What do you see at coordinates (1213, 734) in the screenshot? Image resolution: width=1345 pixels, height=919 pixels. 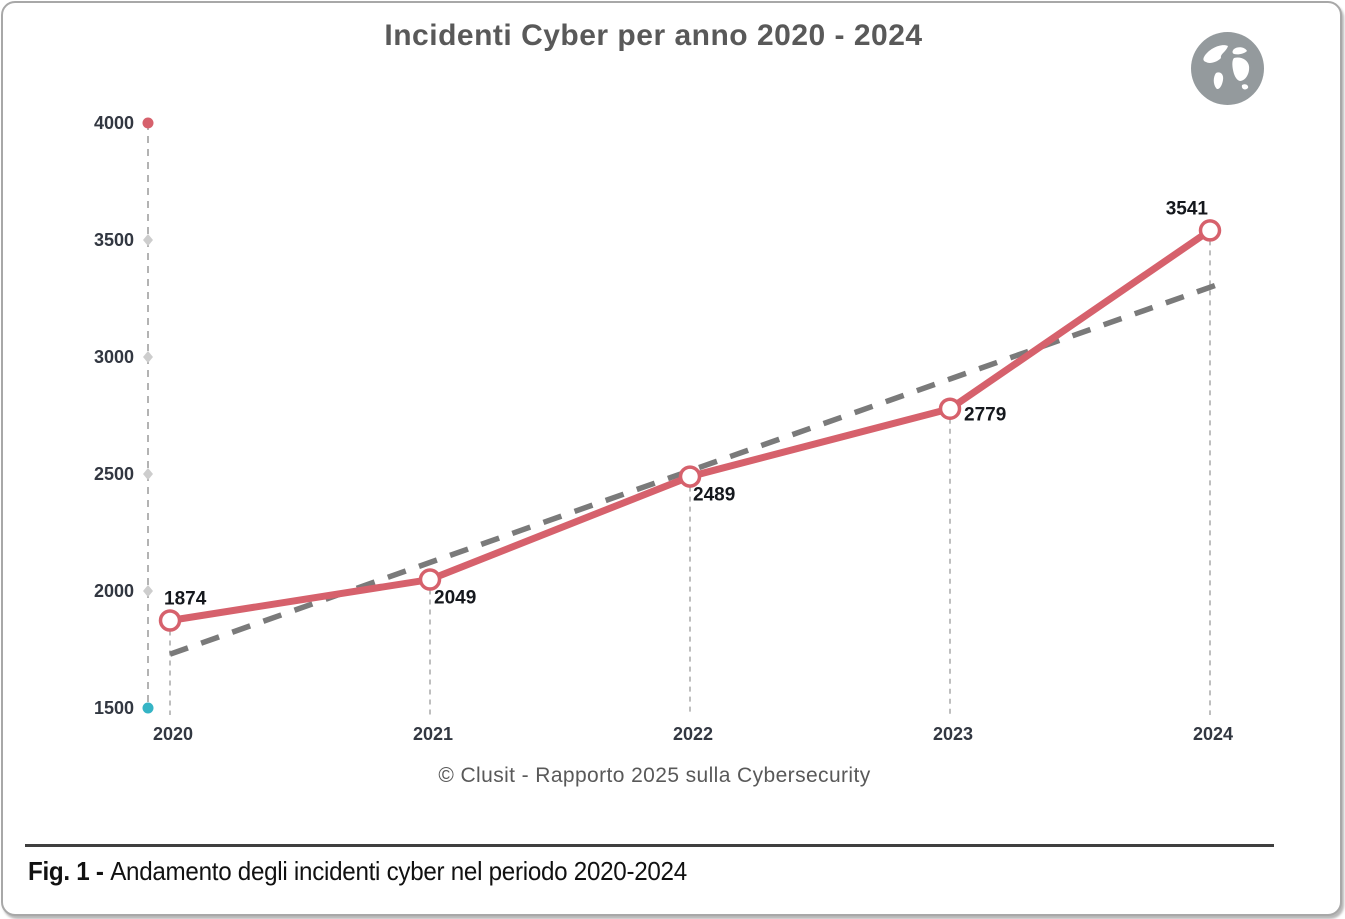 I see `svg-text: 2024` at bounding box center [1213, 734].